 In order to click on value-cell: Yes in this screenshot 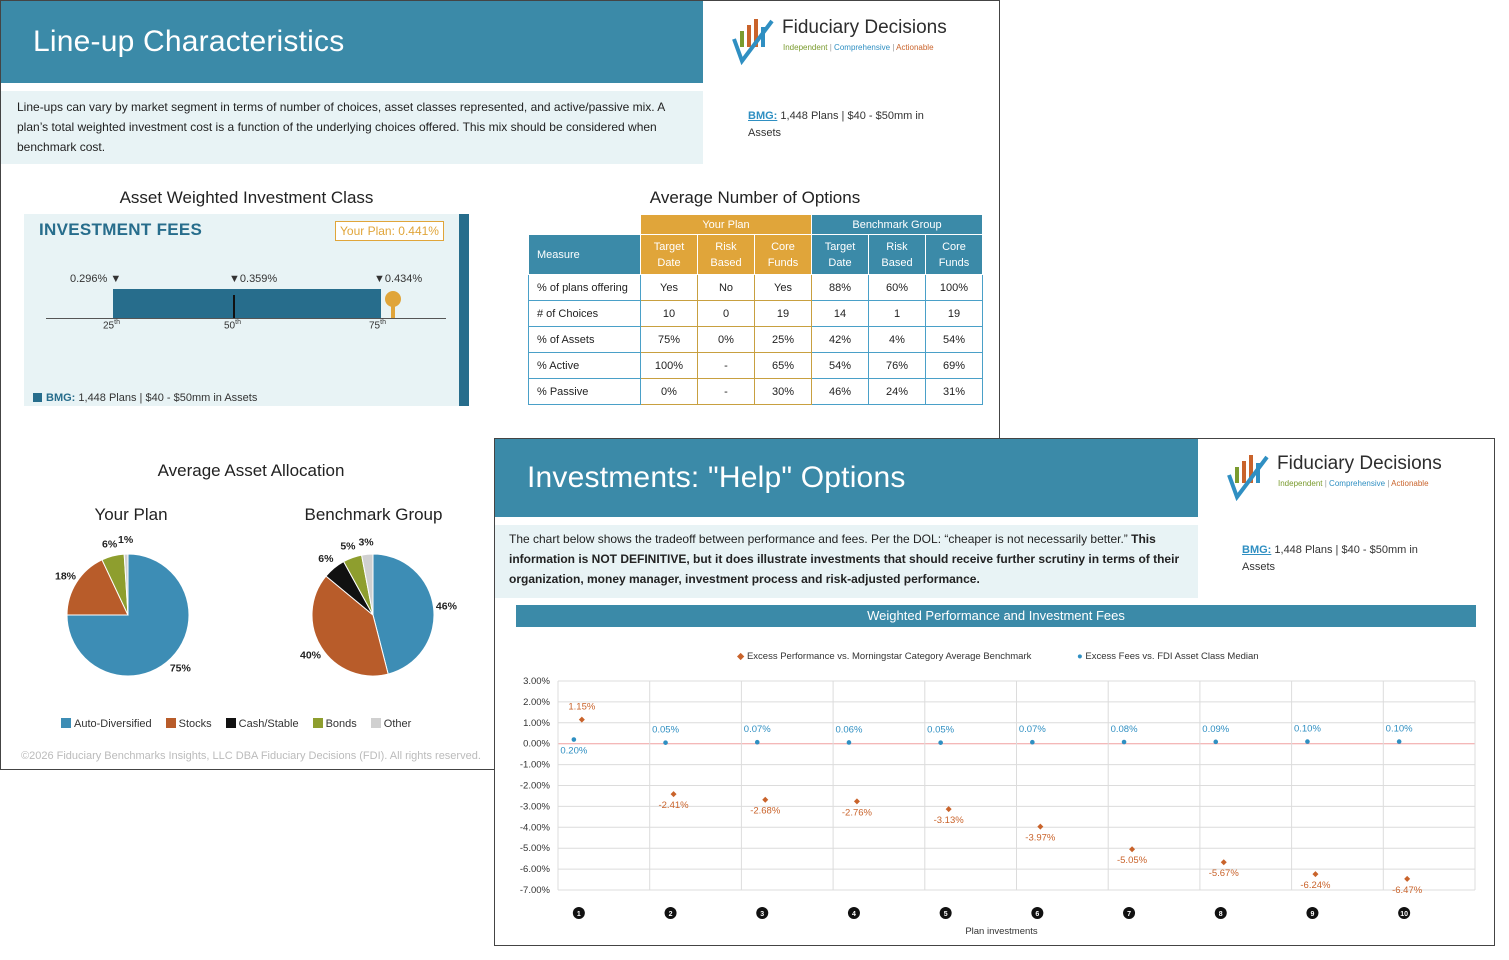, I will do `click(669, 287)`.